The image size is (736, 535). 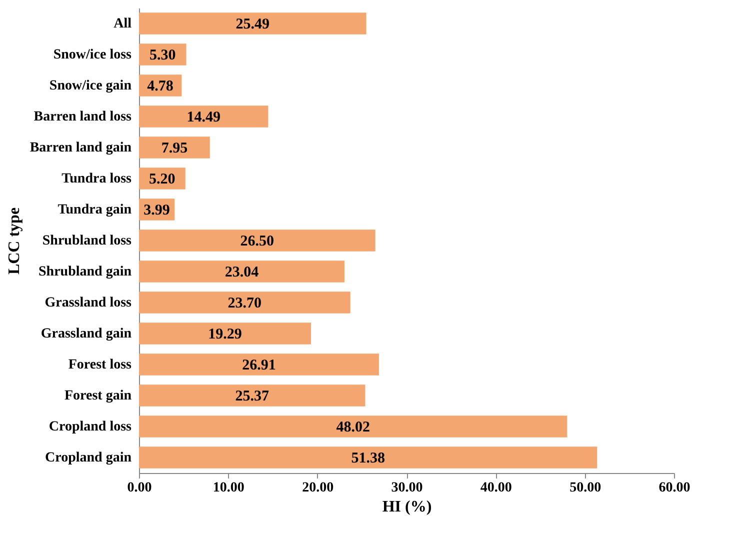 I want to click on y-tick-label: All, so click(x=123, y=24).